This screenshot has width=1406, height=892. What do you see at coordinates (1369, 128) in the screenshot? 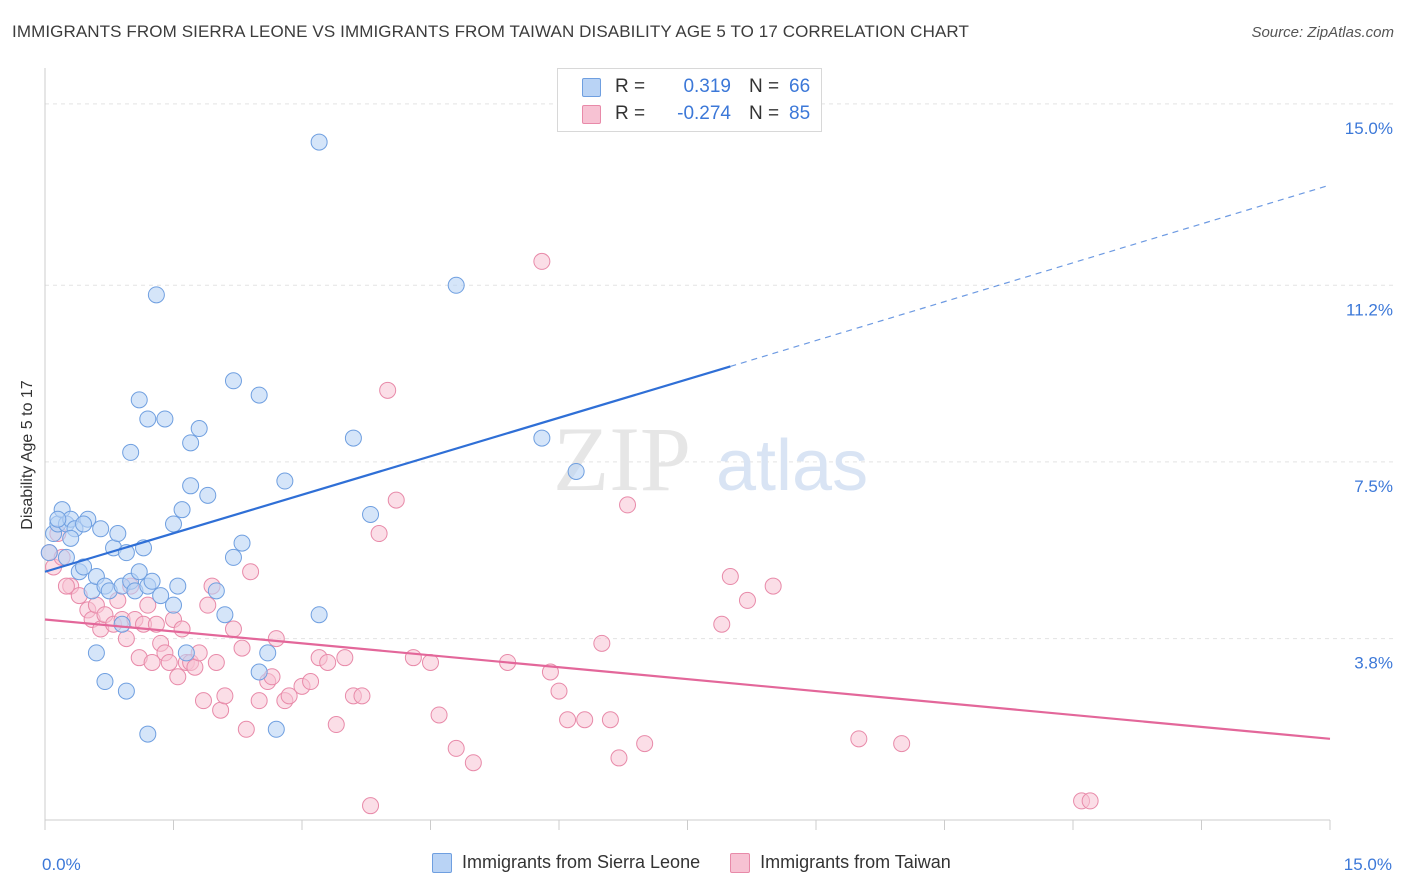
I see `y-tick-label: 15.0%` at bounding box center [1369, 128].